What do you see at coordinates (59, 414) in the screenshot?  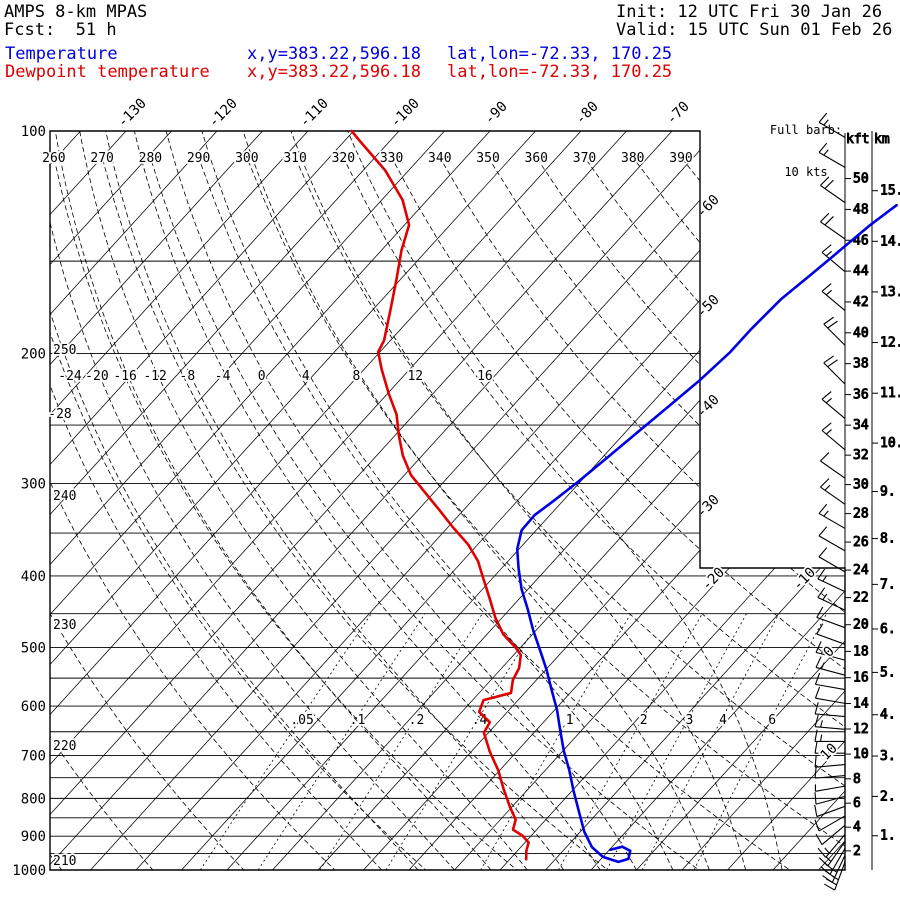 I see `svg-text: -28` at bounding box center [59, 414].